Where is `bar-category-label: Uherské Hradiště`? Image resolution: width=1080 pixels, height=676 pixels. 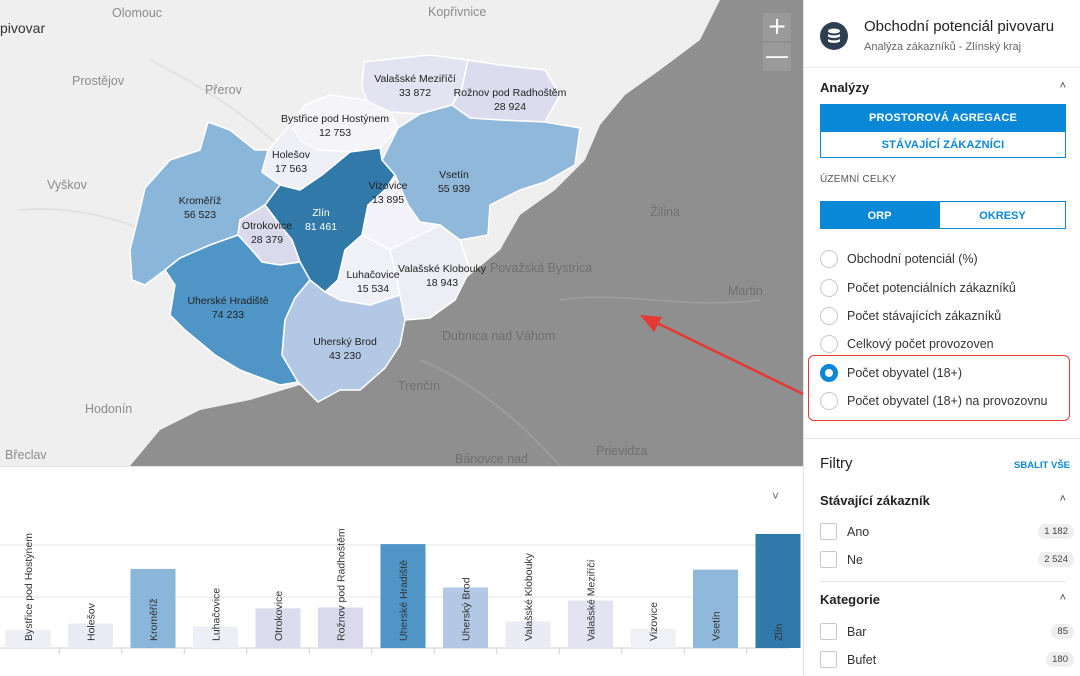 bar-category-label: Uherské Hradiště is located at coordinates (404, 600).